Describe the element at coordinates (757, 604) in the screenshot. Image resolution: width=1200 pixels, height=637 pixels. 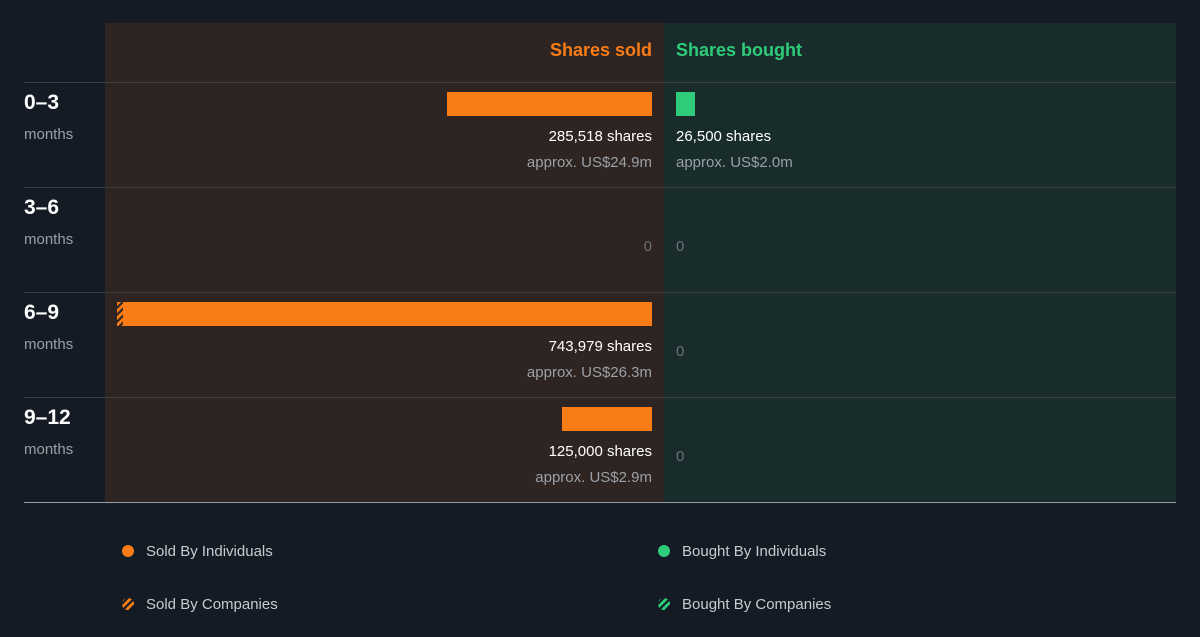
I see `legend-label: Bought By Companies` at that location.